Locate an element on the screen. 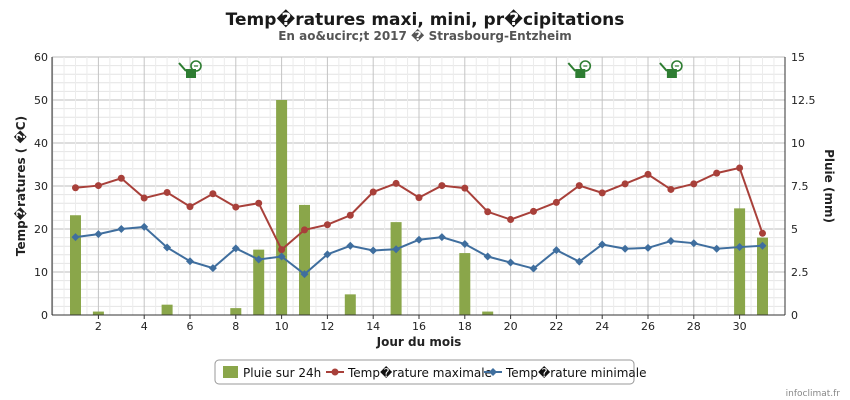 The image size is (850, 400). x-axis-label: Jour du mois is located at coordinates (419, 342).